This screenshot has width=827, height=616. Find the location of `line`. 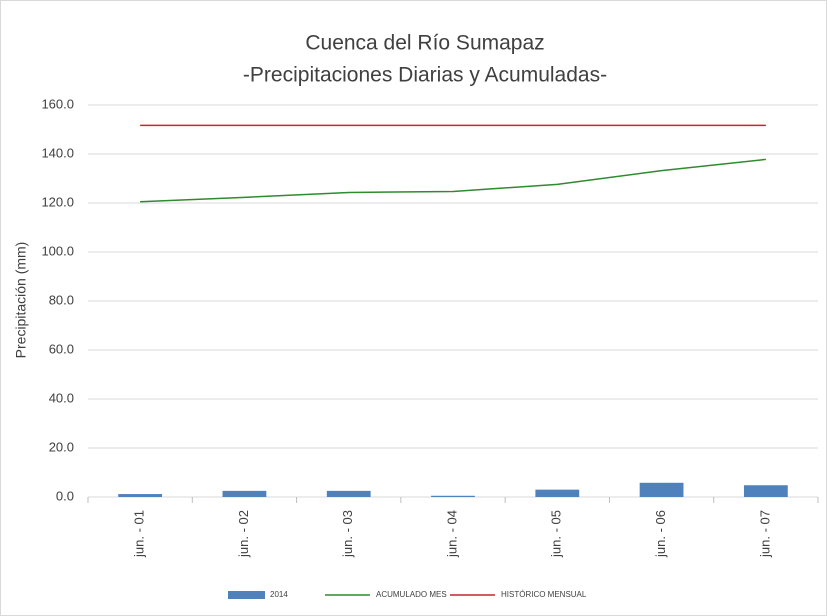

line is located at coordinates (453, 180).